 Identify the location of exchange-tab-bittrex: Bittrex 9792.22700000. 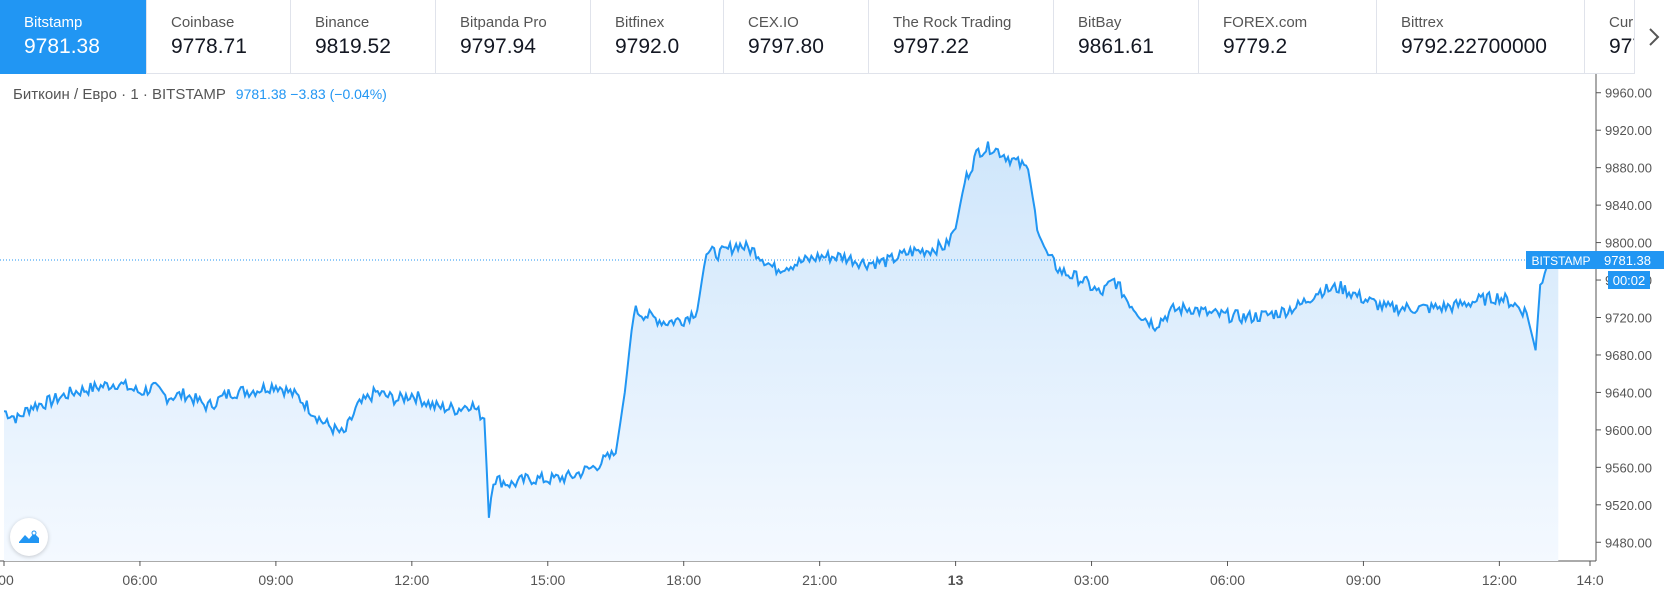
(1481, 37).